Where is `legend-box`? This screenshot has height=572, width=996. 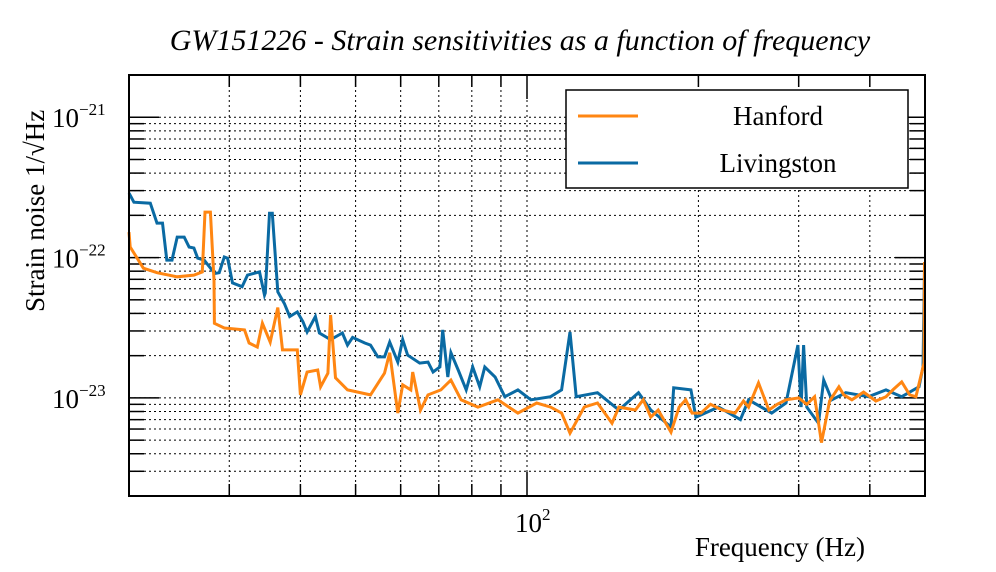
legend-box is located at coordinates (737, 139).